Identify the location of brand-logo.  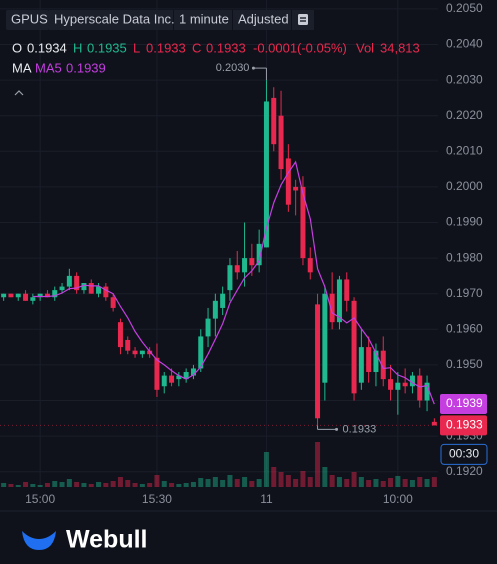
(39, 540).